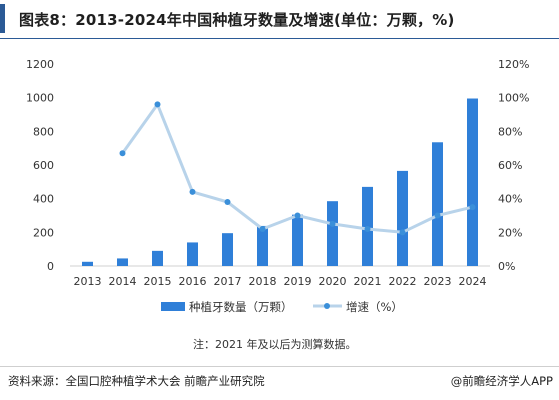  I want to click on legend: 种植牙数量（万颗） 增速（%）, so click(282, 307).